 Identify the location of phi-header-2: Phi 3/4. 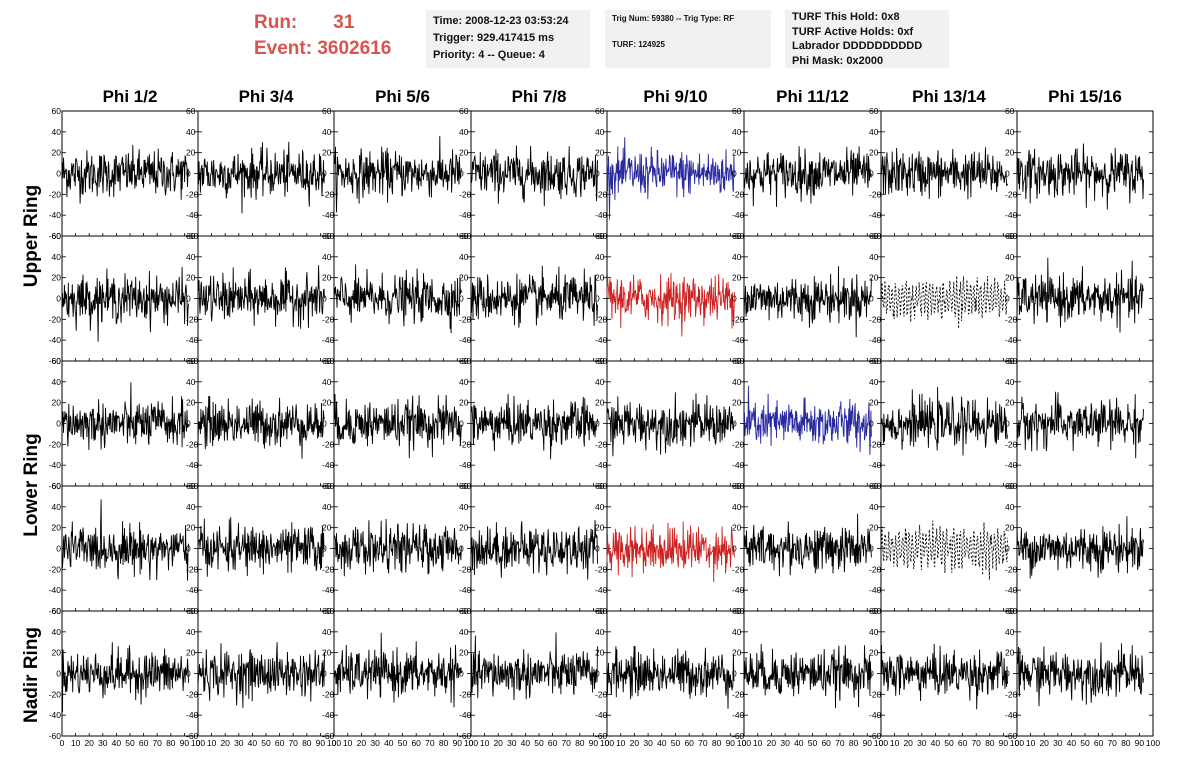
(266, 96).